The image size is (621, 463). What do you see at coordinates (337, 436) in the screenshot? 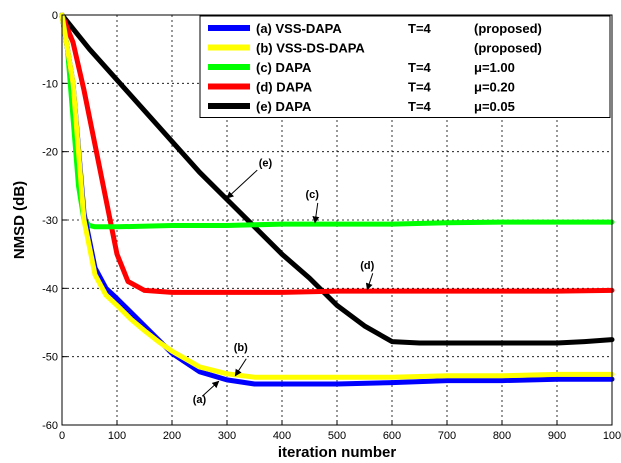
I see `x-tick-label: 500` at bounding box center [337, 436].